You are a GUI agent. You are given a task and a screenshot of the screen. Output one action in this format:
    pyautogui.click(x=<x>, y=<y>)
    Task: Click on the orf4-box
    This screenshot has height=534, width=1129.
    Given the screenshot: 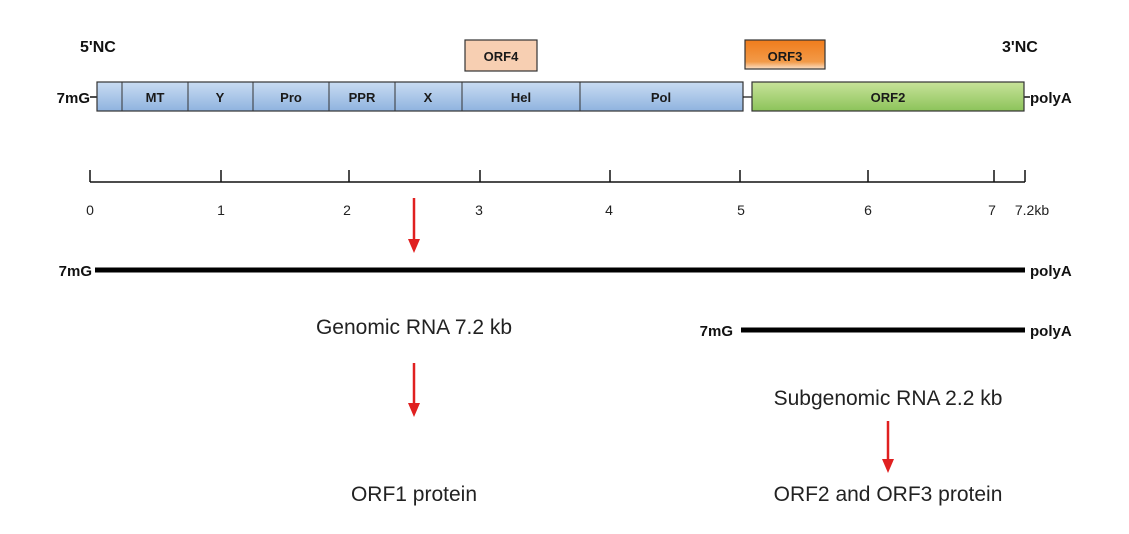 What is the action you would take?
    pyautogui.click(x=501, y=55)
    